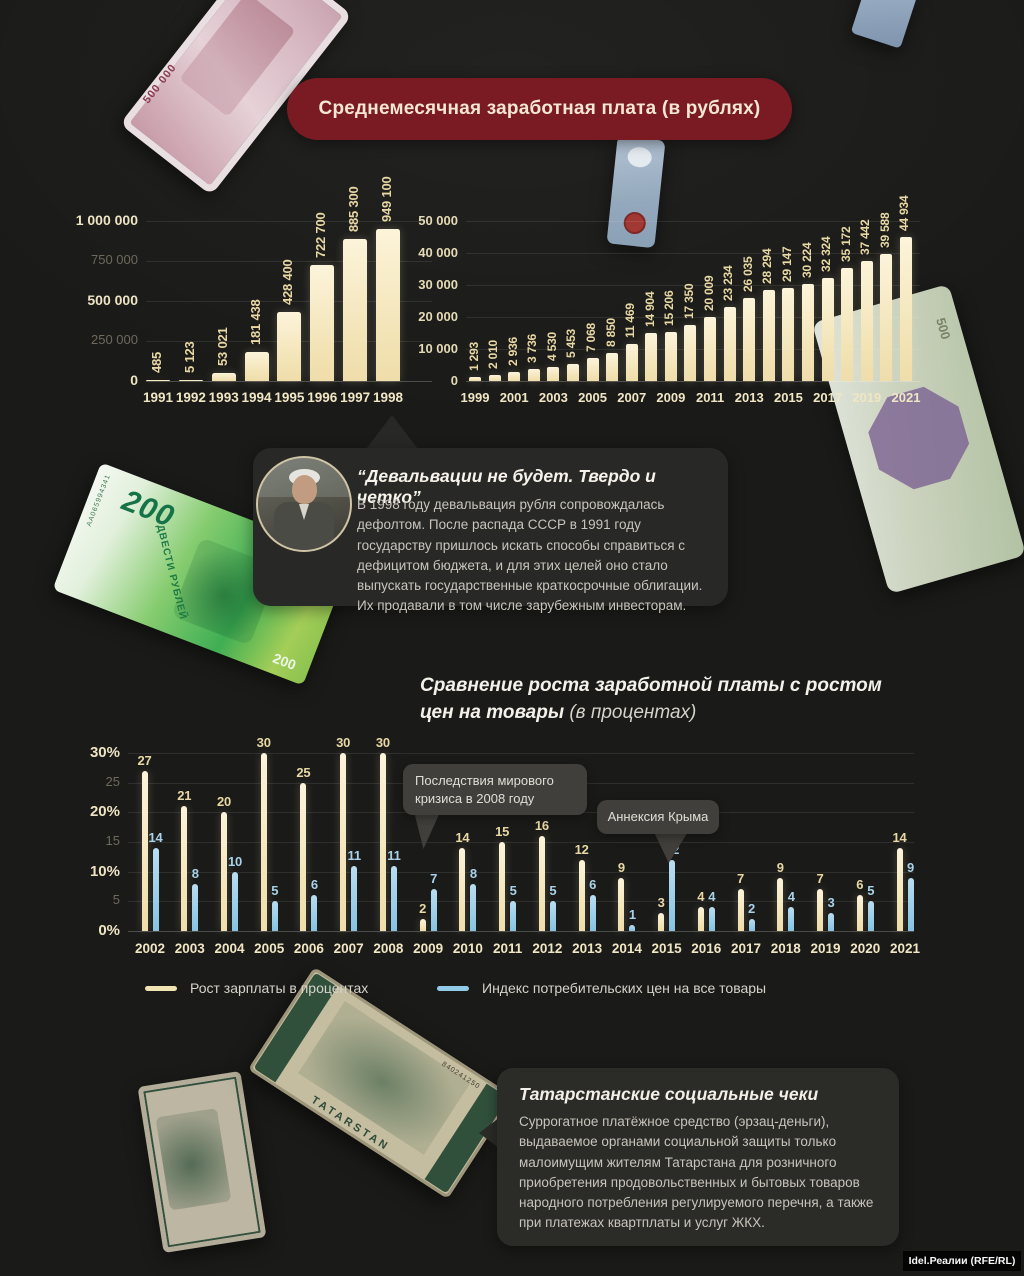 This screenshot has height=1276, width=1024. Describe the element at coordinates (275, 891) in the screenshot. I see `cpi-value-2005: 5` at that location.